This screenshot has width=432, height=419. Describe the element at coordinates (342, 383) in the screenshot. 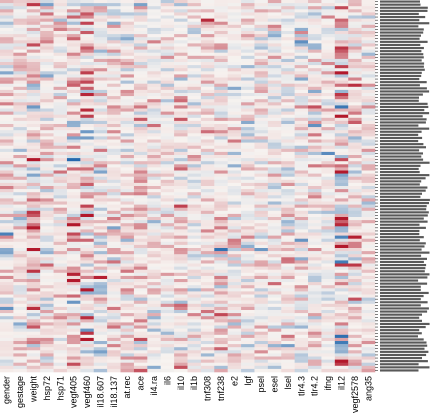

I see `column-label-il12: il12` at that location.